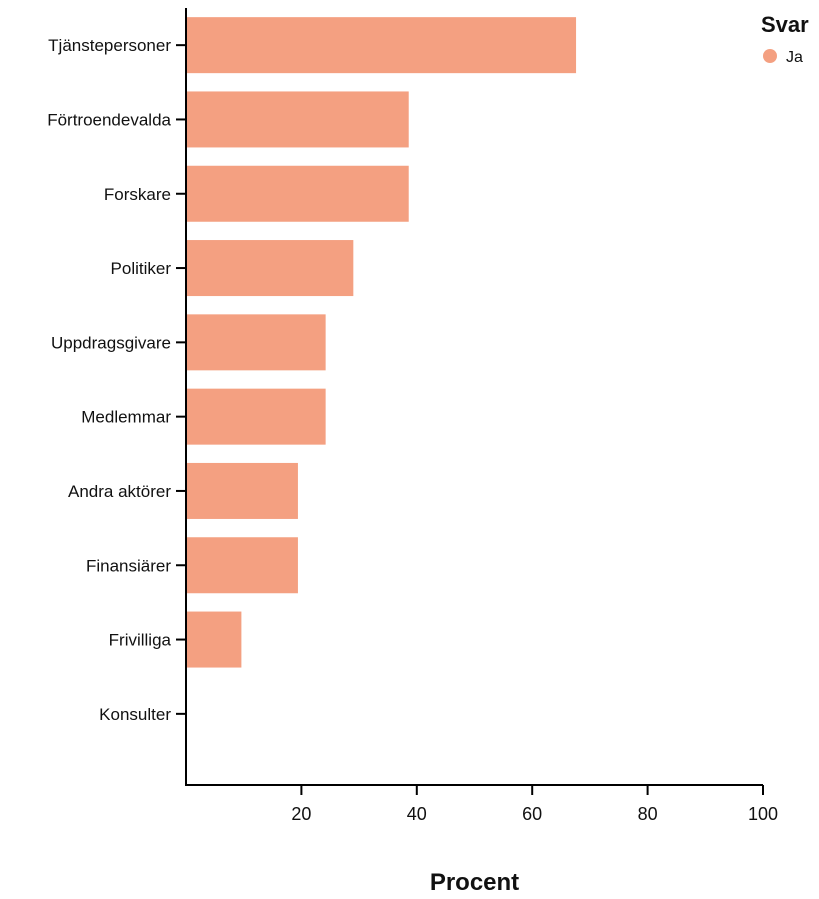 This screenshot has width=819, height=899. Describe the element at coordinates (785, 39) in the screenshot. I see `legend: Svar Ja` at that location.